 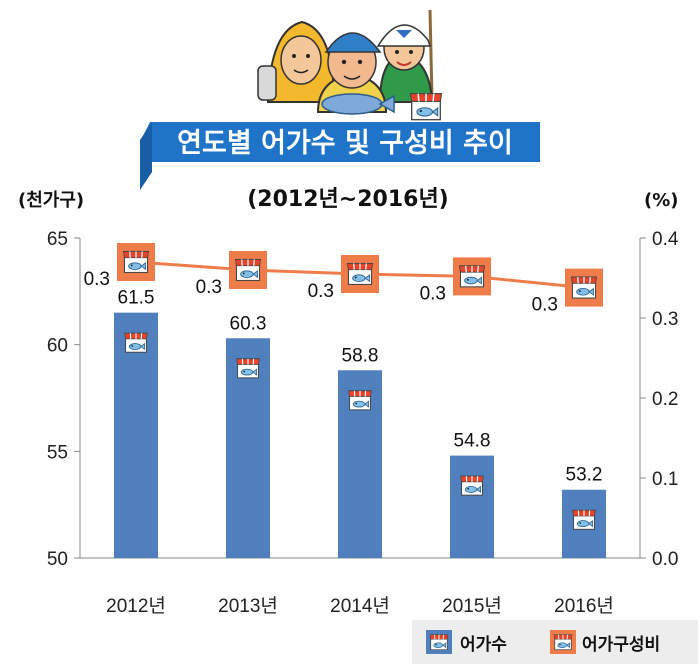 I want to click on legend-bar-swatch, so click(x=439, y=642).